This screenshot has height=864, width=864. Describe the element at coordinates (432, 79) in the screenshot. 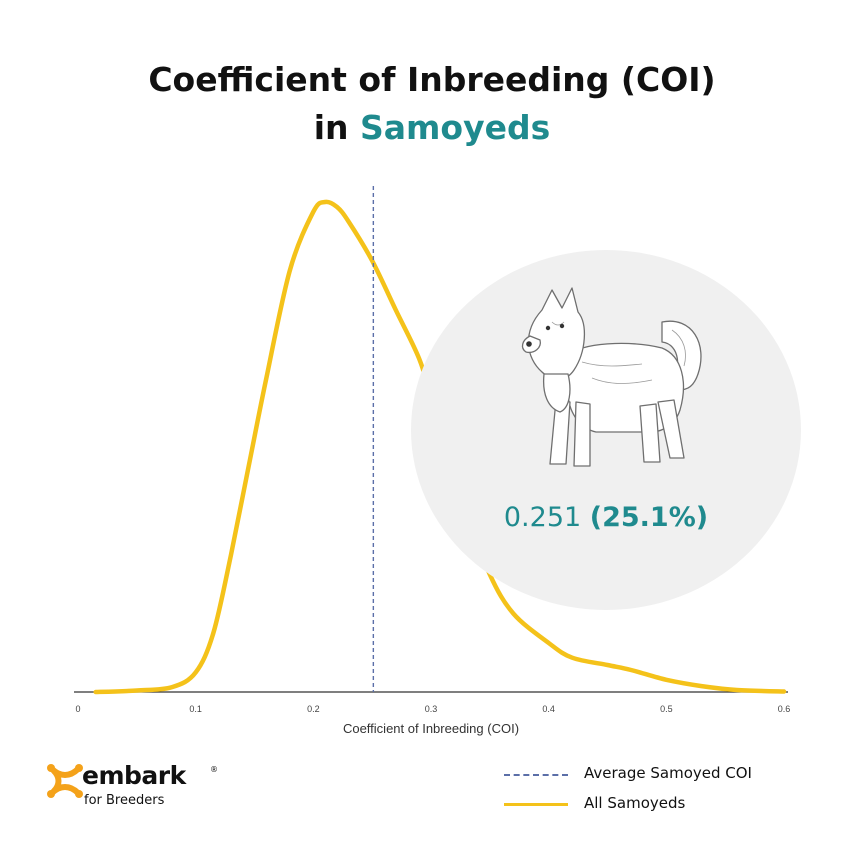

I see `title-line-1: Coefficient of Inbreeding (COI)` at that location.